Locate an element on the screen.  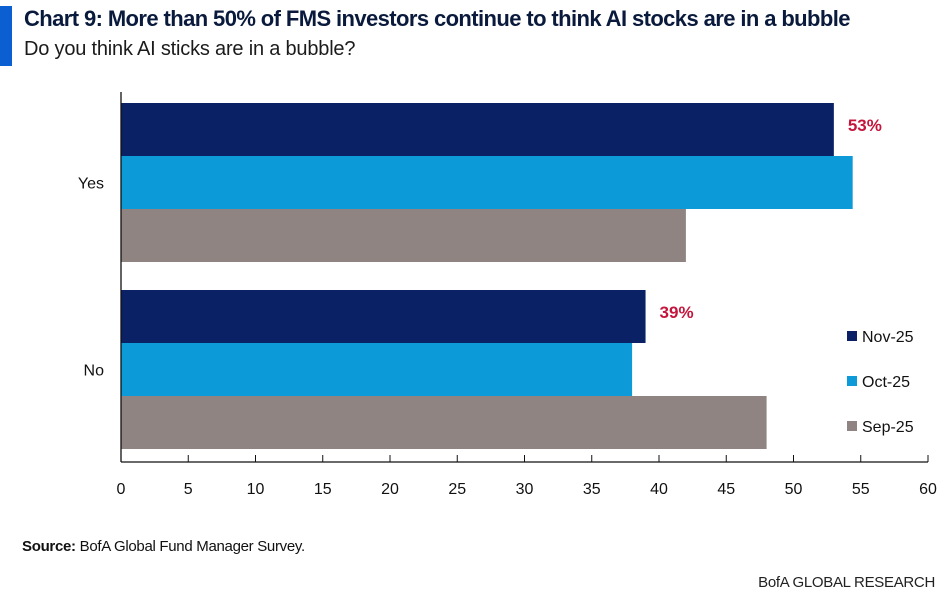
x-tick-label: 55 is located at coordinates (861, 489).